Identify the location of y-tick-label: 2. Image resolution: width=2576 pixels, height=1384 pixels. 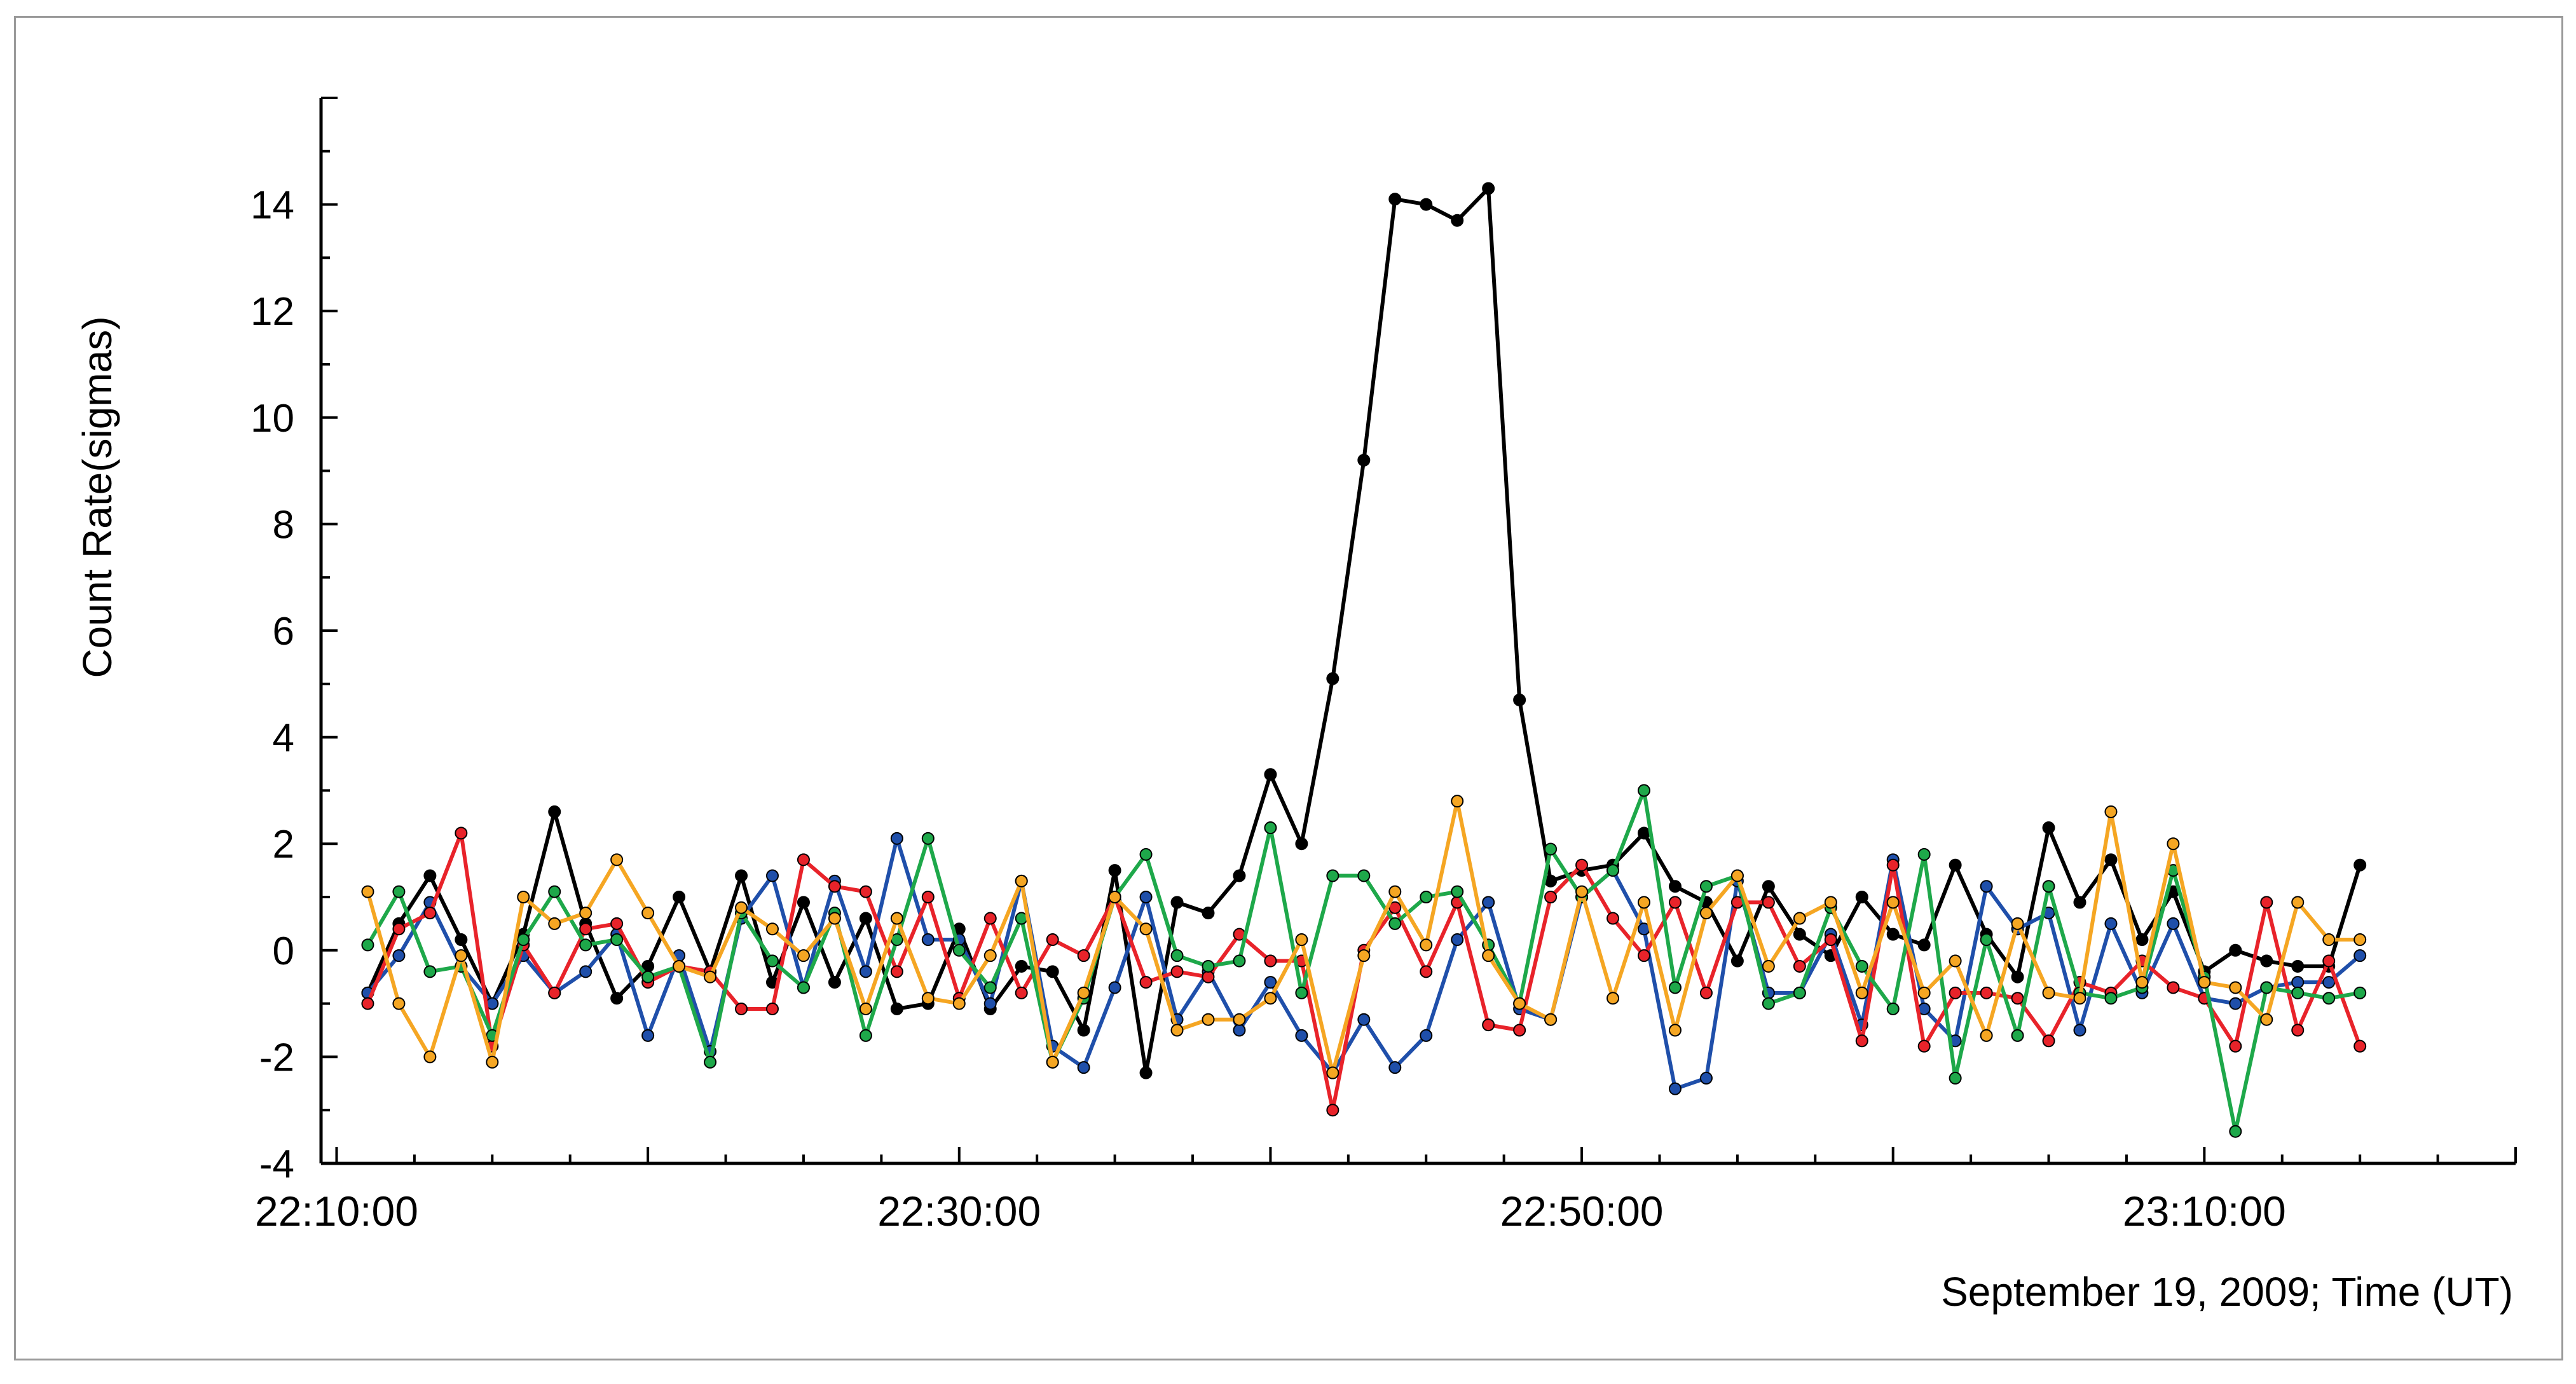
(283, 845).